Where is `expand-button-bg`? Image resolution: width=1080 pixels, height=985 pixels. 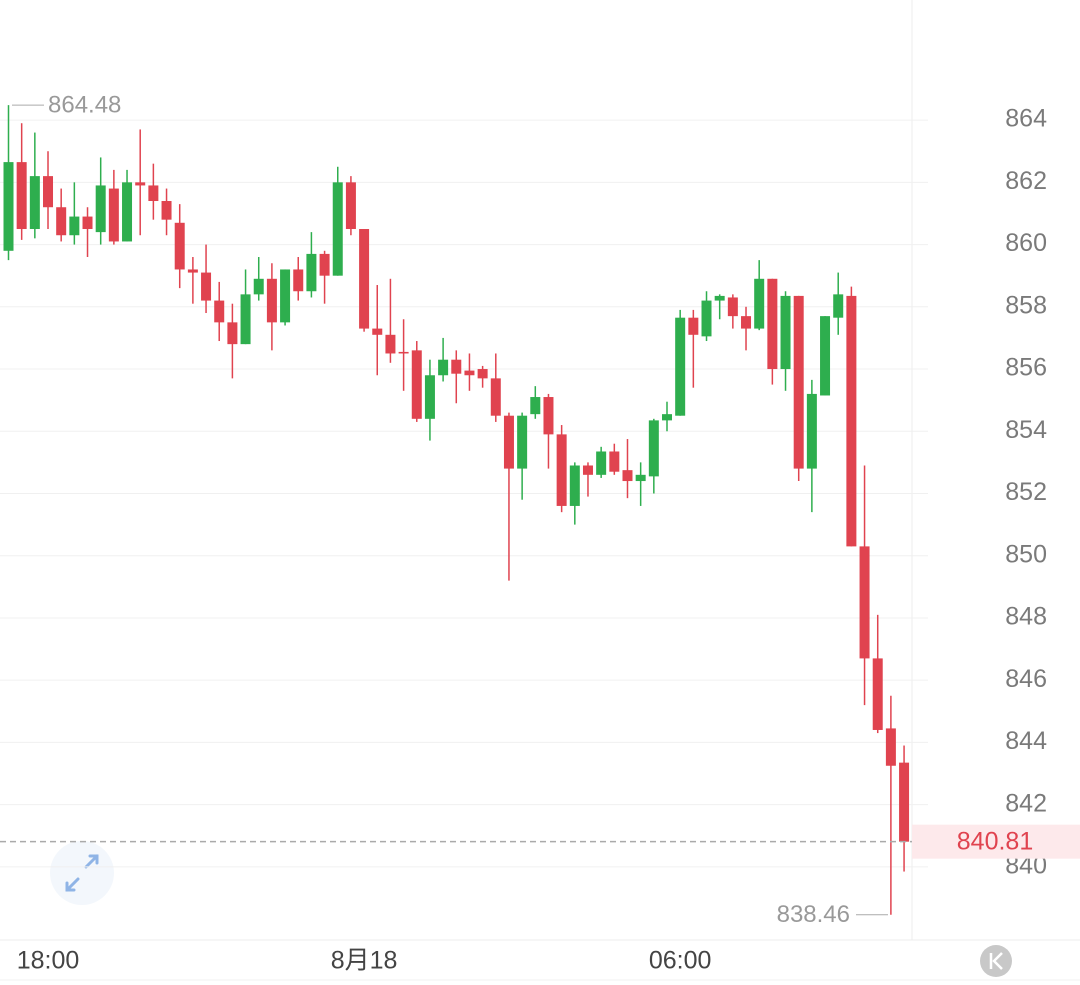
expand-button-bg is located at coordinates (82, 873).